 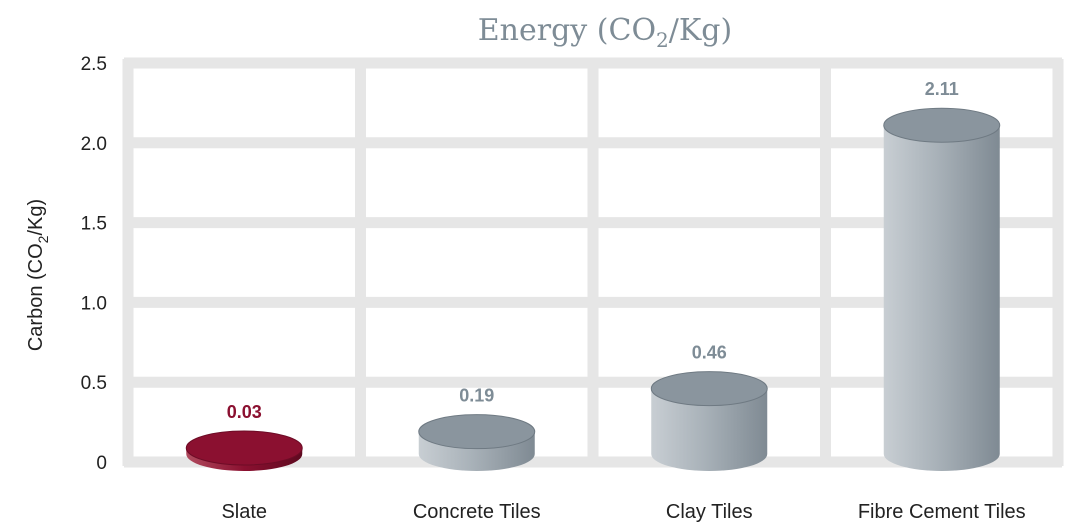 I want to click on chart-title-main: Energy (CO, so click(x=567, y=30).